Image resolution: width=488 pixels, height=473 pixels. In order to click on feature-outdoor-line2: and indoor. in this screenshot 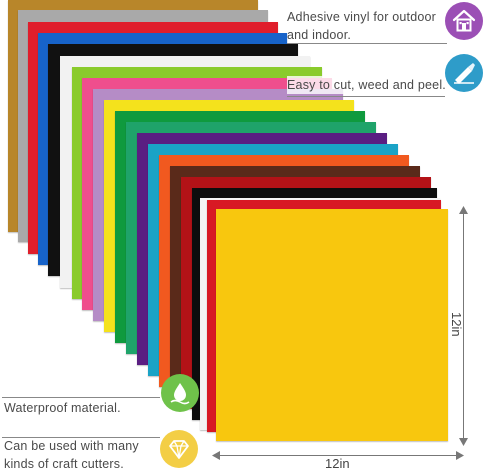, I will do `click(319, 35)`.